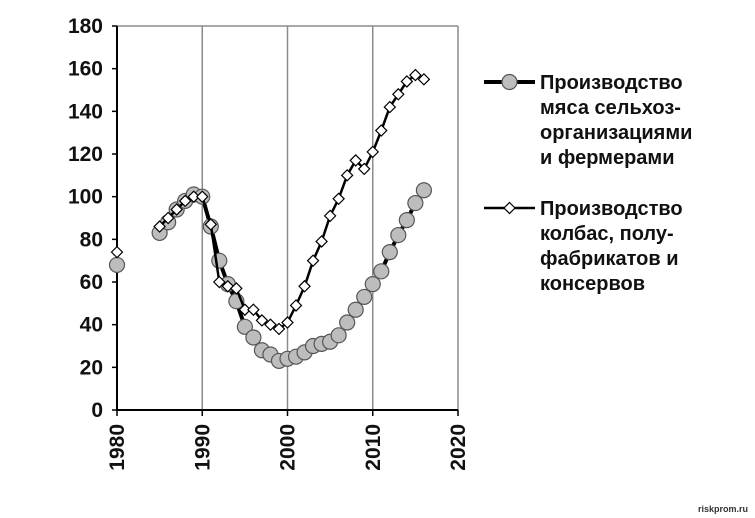  What do you see at coordinates (338, 199) in the screenshot?
I see `series-2-point-2006` at bounding box center [338, 199].